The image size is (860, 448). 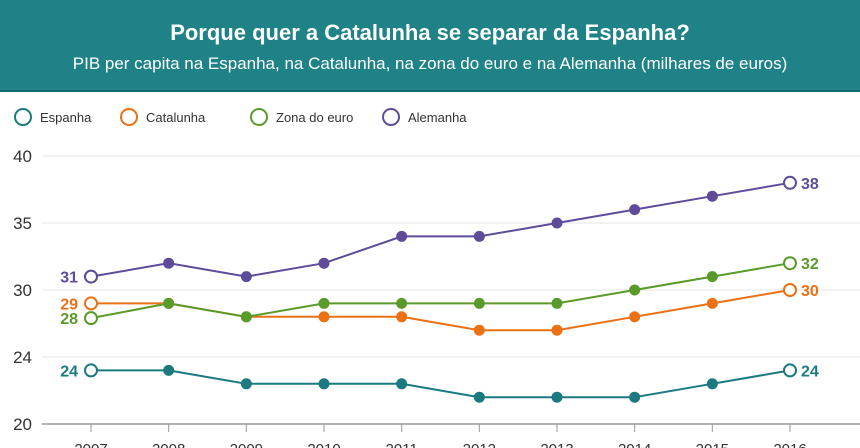 What do you see at coordinates (22, 223) in the screenshot?
I see `y-tick-label: 35` at bounding box center [22, 223].